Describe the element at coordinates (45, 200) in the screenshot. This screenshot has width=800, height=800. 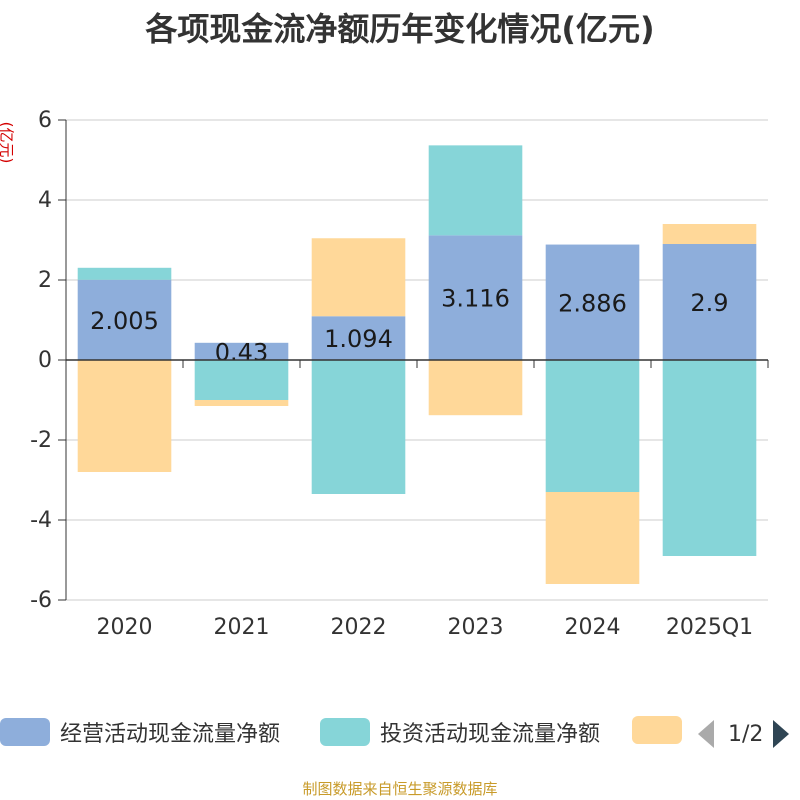
I see `y-tick-label: 4` at that location.